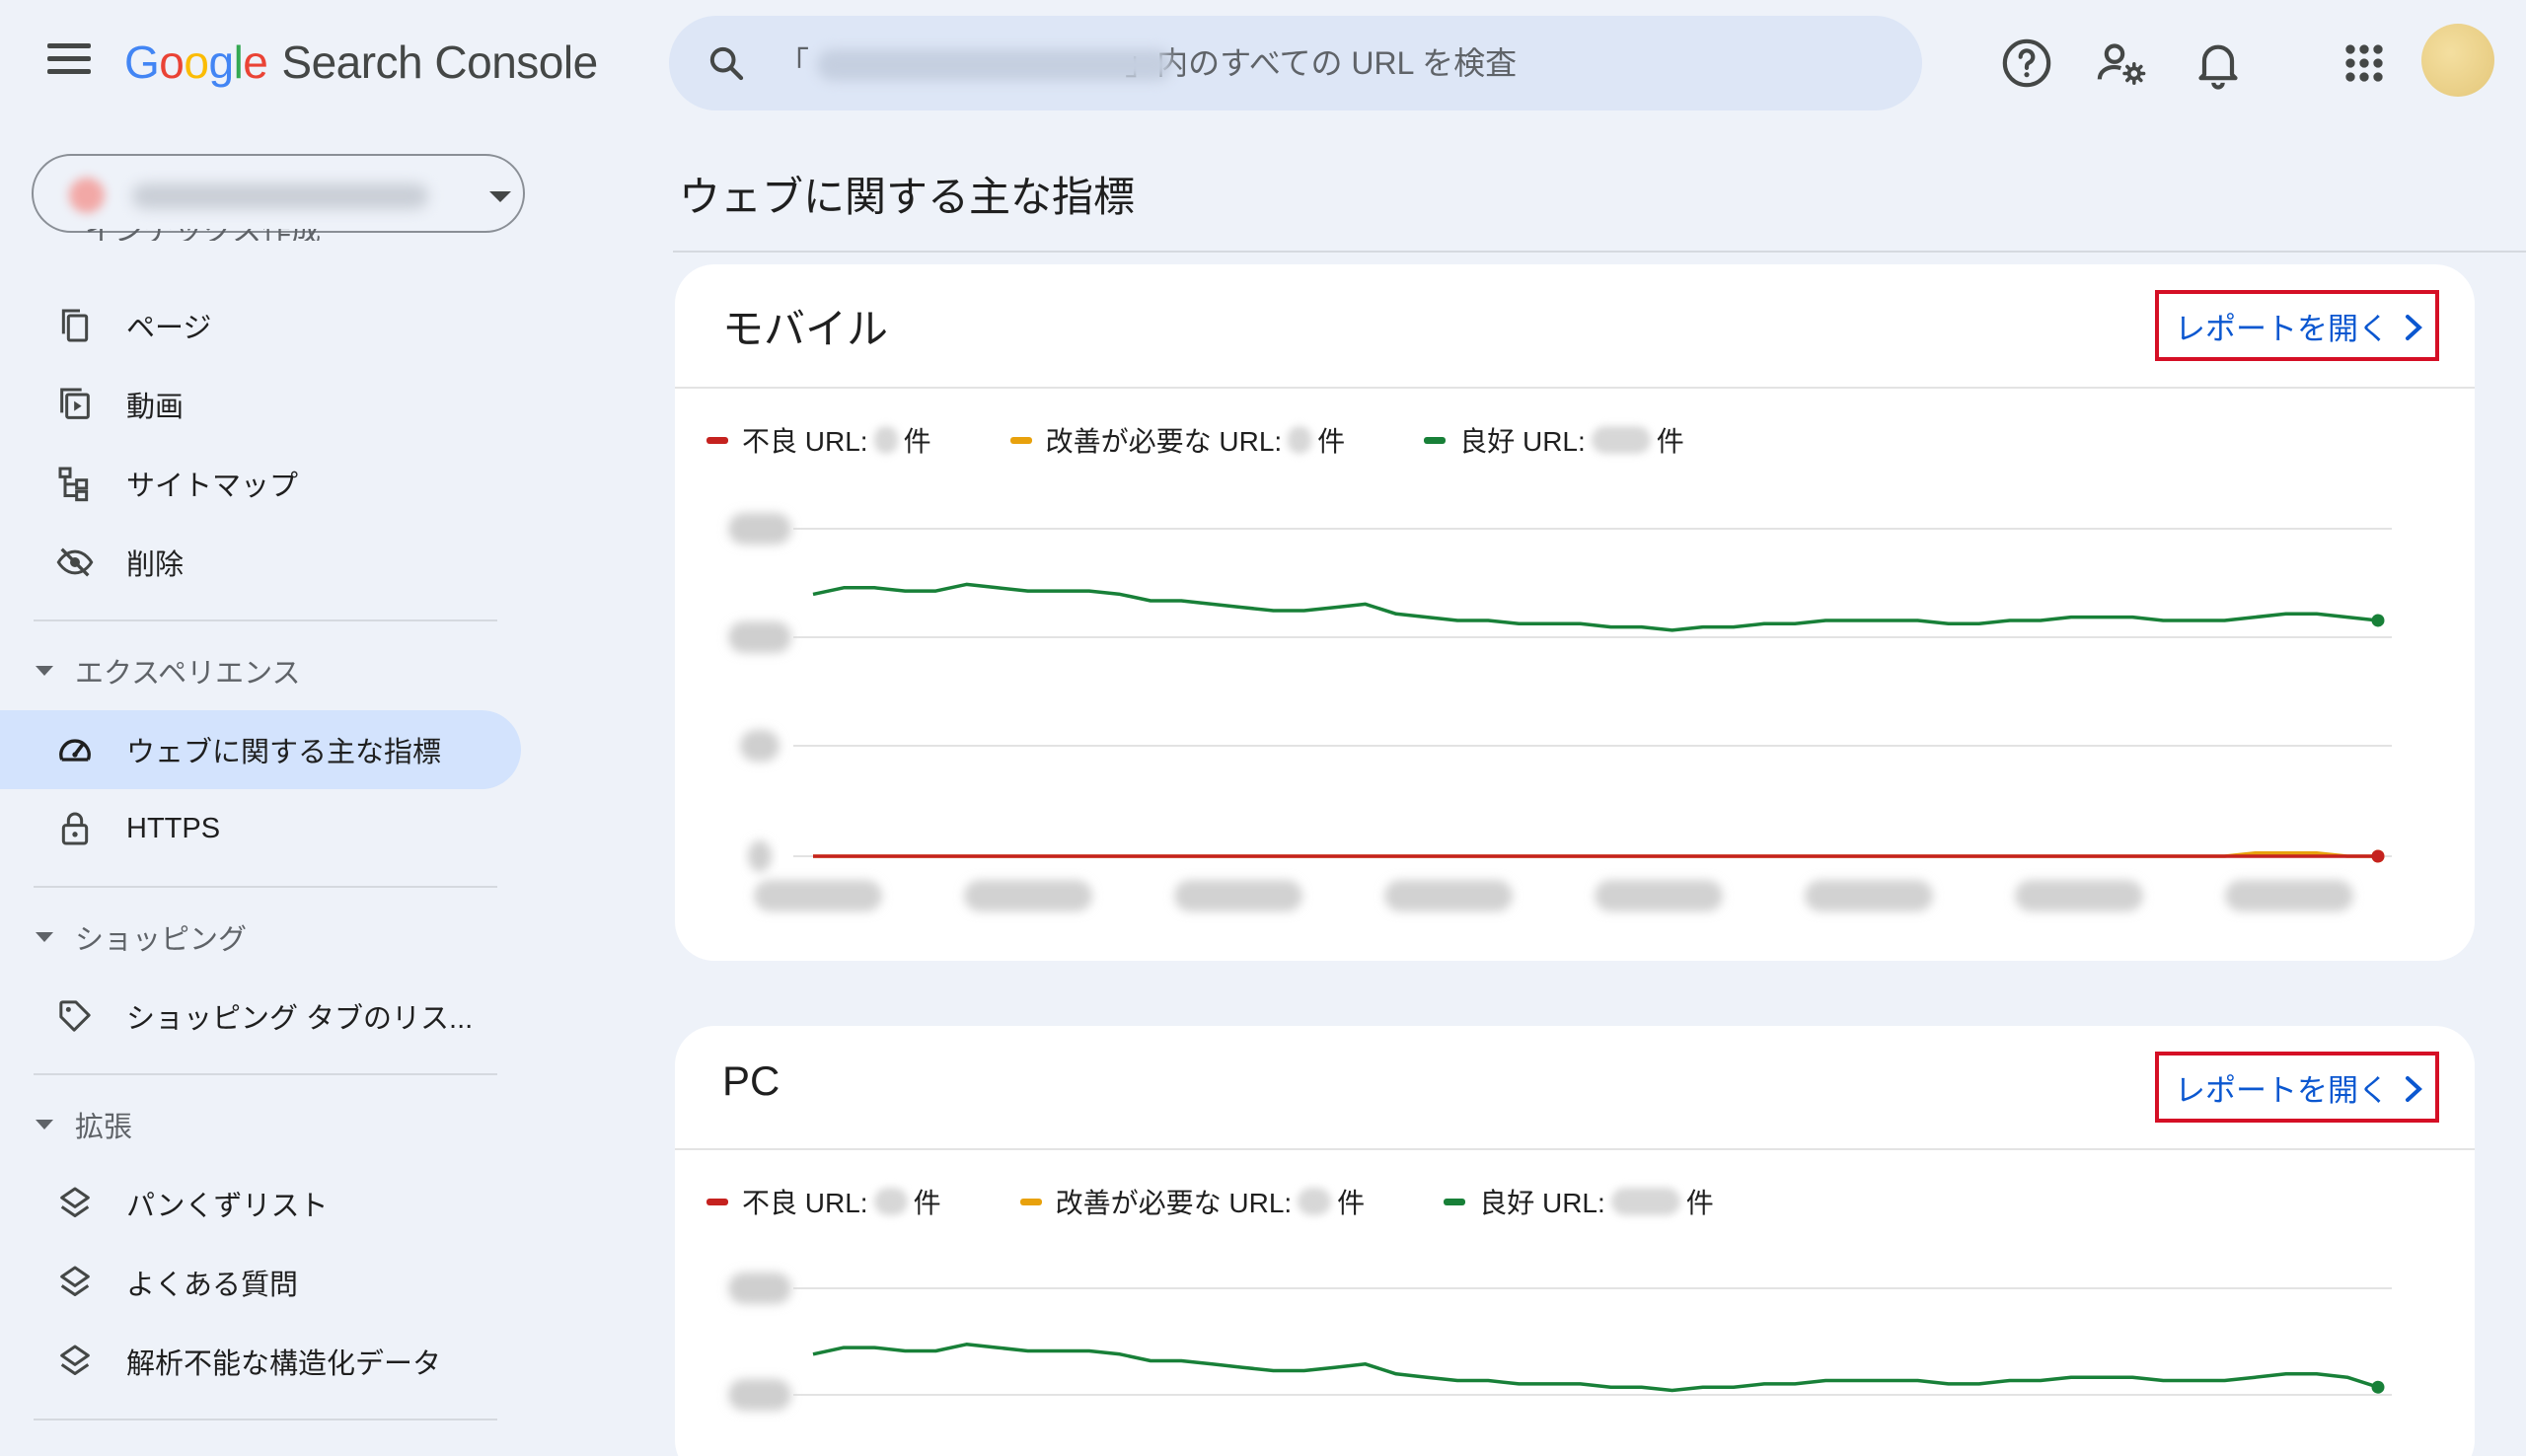 This screenshot has width=2526, height=1456. I want to click on hamburger-menu-icon, so click(69, 63).